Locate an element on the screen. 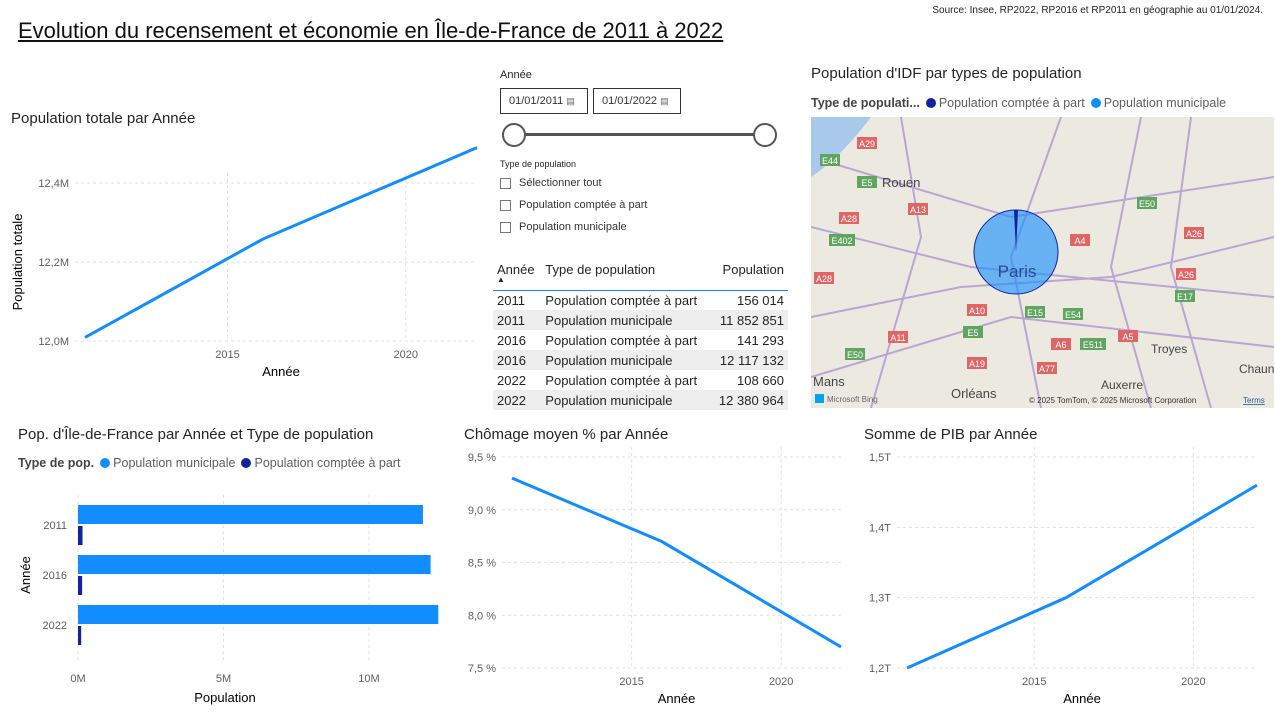 Image resolution: width=1275 pixels, height=717 pixels. y-tick-label: 1,5T is located at coordinates (880, 458).